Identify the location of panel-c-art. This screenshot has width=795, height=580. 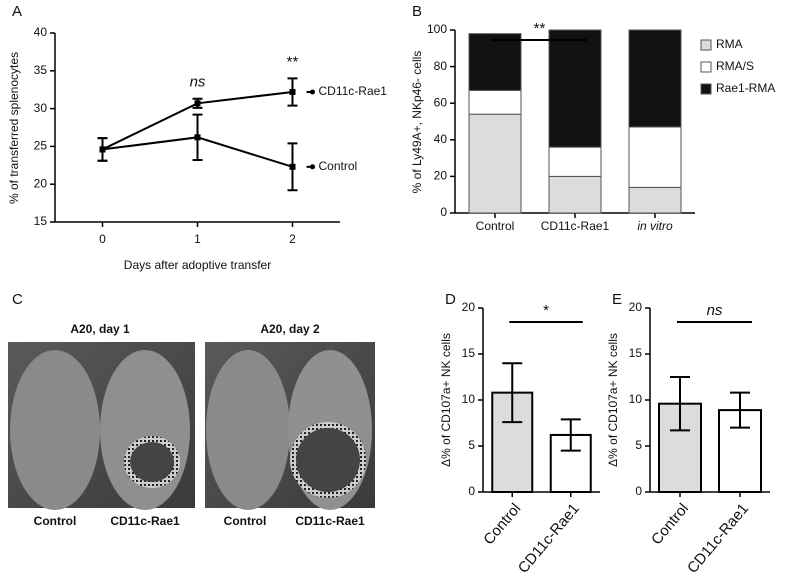
(191, 426).